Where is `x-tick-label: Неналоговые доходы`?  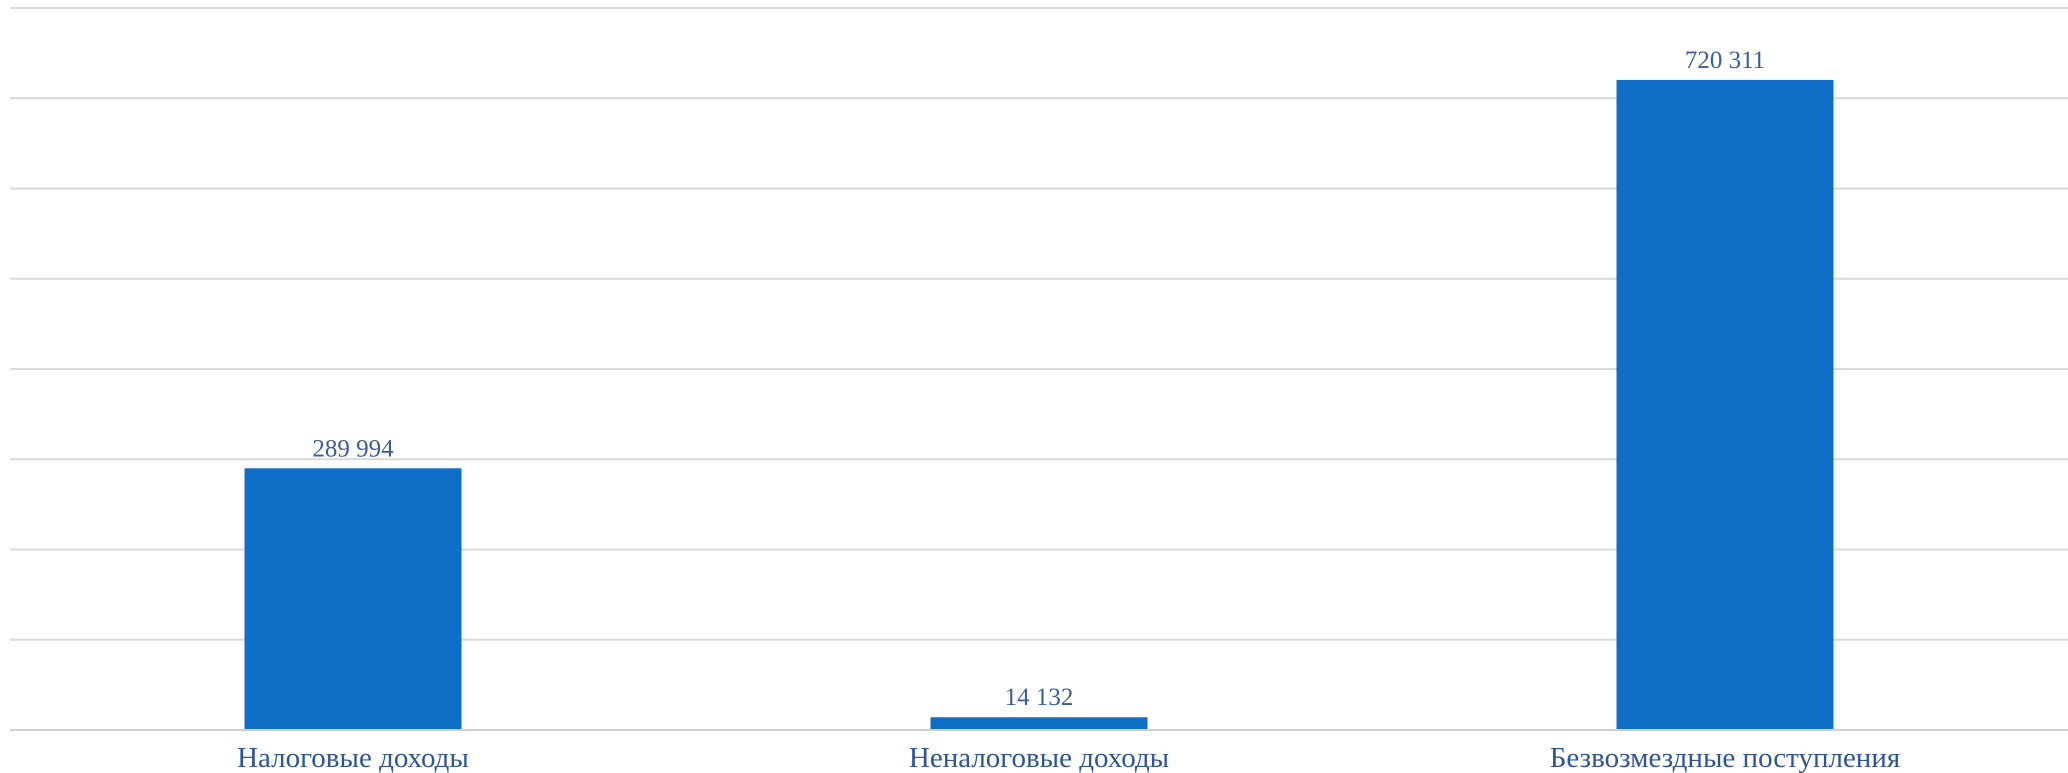 x-tick-label: Неналоговые доходы is located at coordinates (1039, 757).